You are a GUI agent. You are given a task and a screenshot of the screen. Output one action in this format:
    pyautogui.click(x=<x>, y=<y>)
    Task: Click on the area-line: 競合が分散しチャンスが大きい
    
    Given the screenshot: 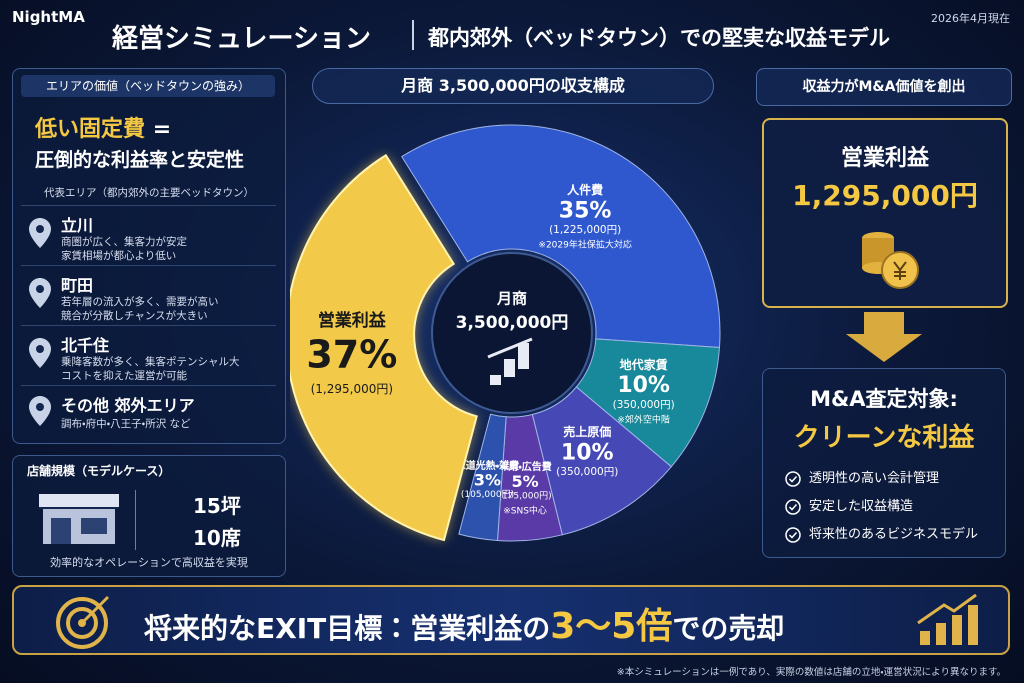 What is the action you would take?
    pyautogui.click(x=134, y=316)
    